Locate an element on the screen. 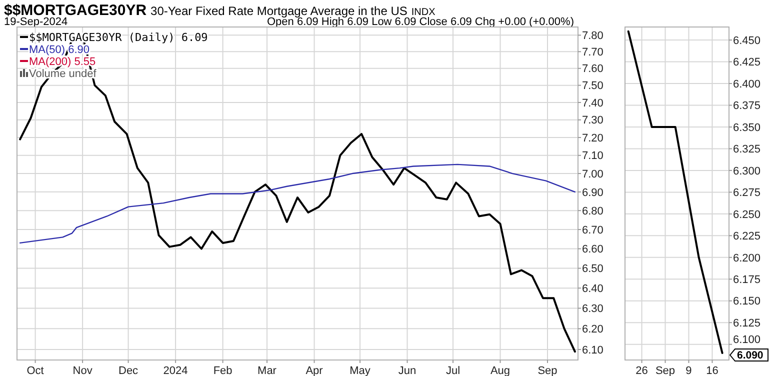 Image resolution: width=770 pixels, height=376 pixels. y-tick-label: 6.275 is located at coordinates (747, 193).